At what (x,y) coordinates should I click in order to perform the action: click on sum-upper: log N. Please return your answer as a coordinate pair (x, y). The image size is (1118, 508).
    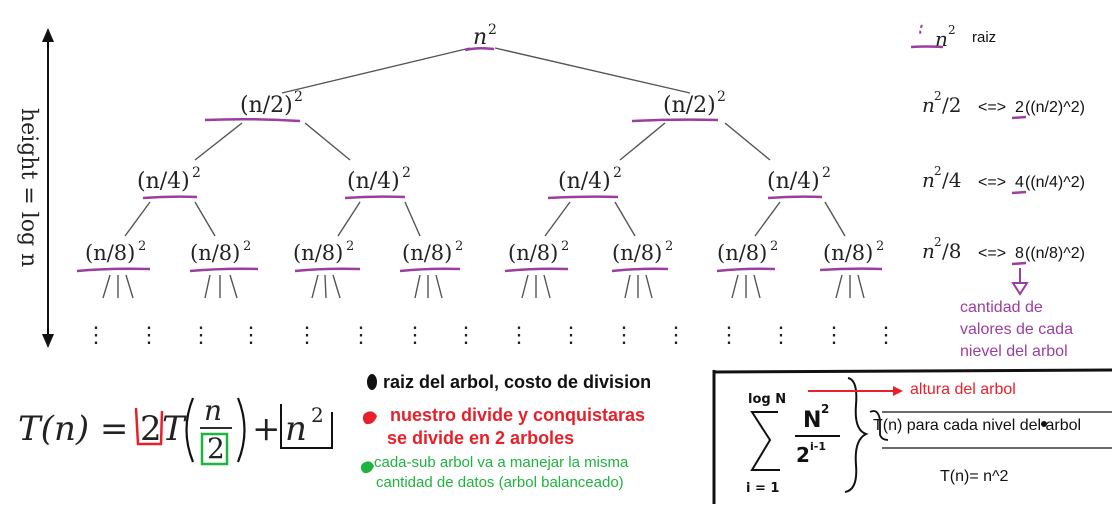
    Looking at the image, I should click on (767, 399).